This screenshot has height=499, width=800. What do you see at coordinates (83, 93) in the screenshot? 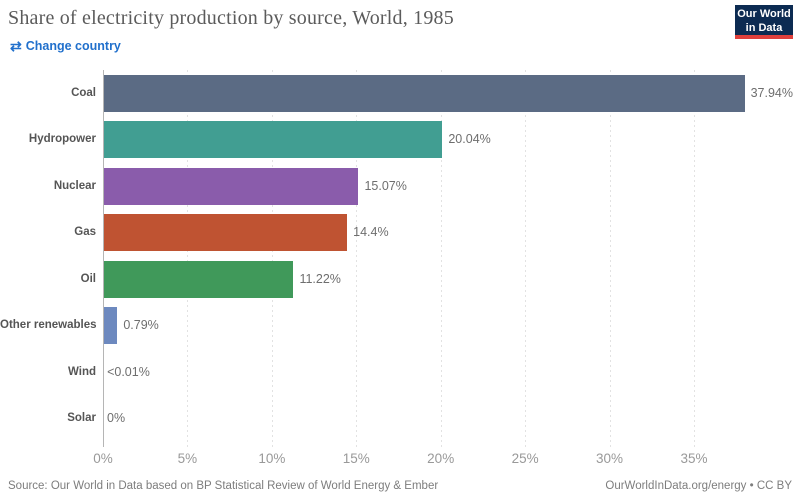
I see `category-label-coal: Coal` at bounding box center [83, 93].